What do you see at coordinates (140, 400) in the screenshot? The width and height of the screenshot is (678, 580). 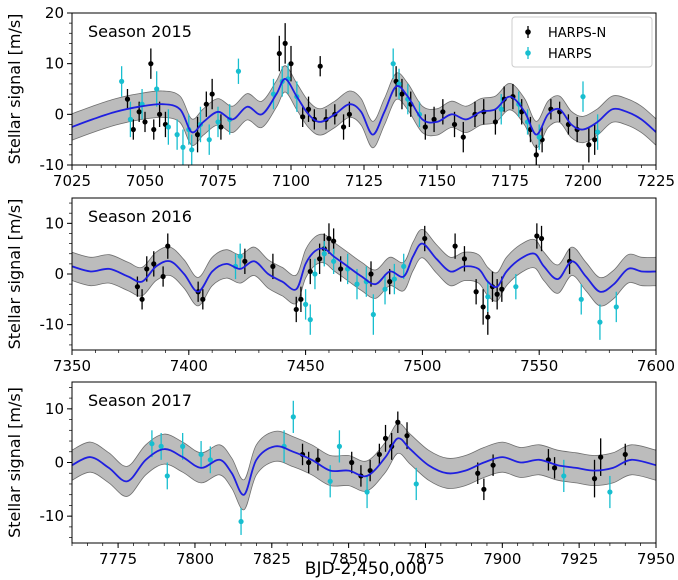 I see `panel-title: Season 2017` at bounding box center [140, 400].